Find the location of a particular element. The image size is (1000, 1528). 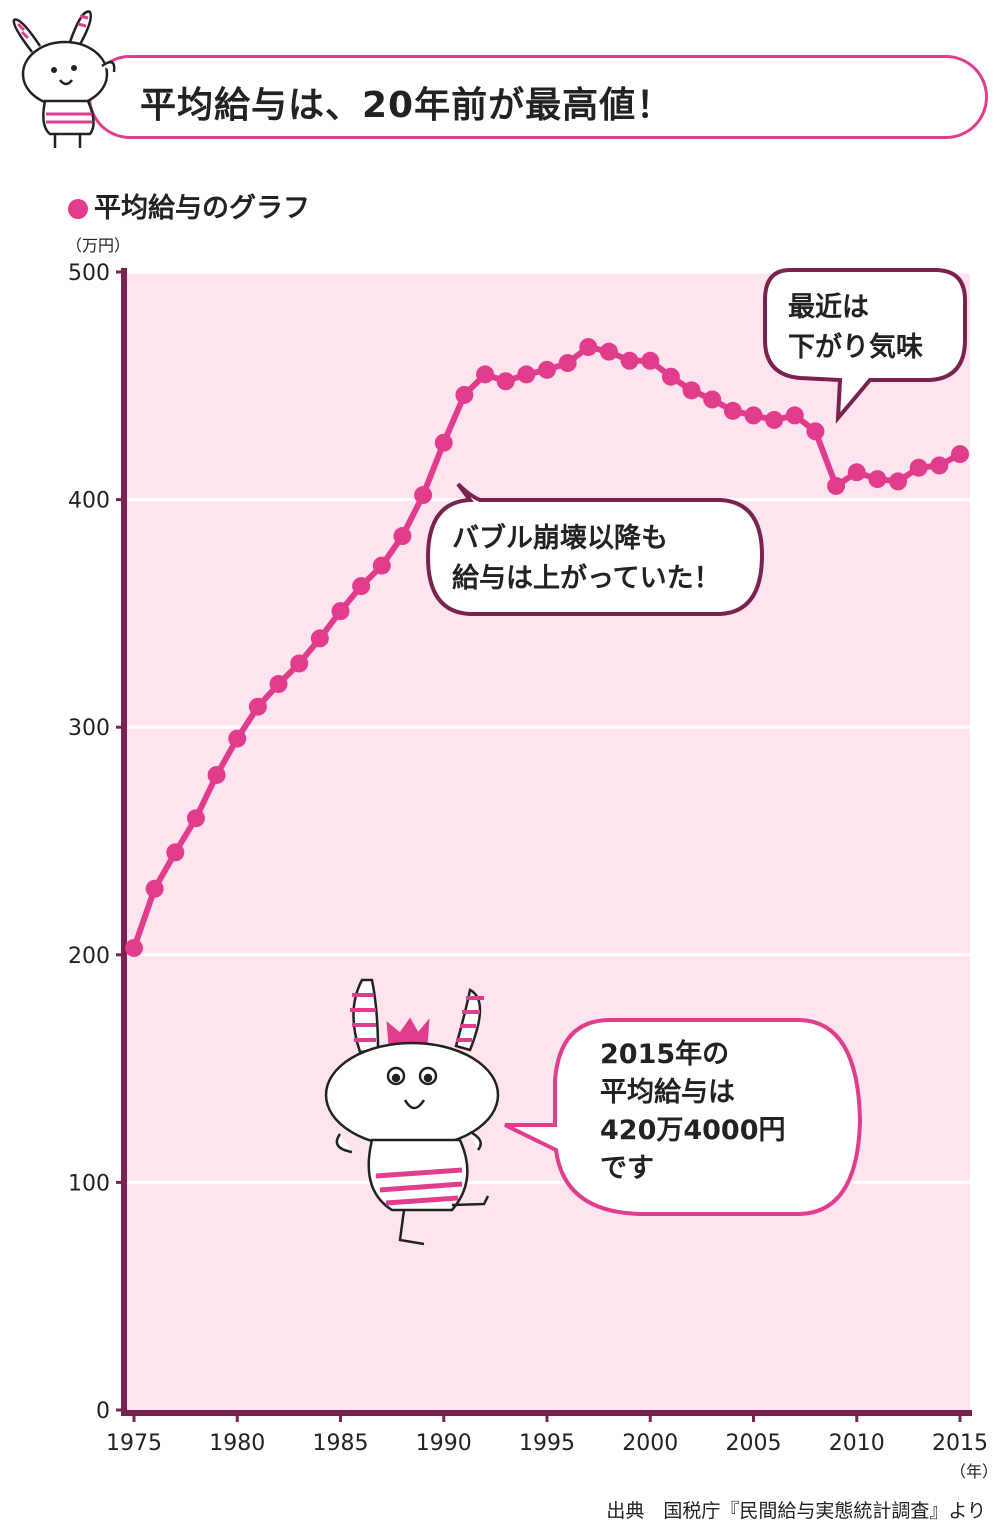

source-note: 出典 国税庁『民間給与実態統計調査』より is located at coordinates (796, 1511).